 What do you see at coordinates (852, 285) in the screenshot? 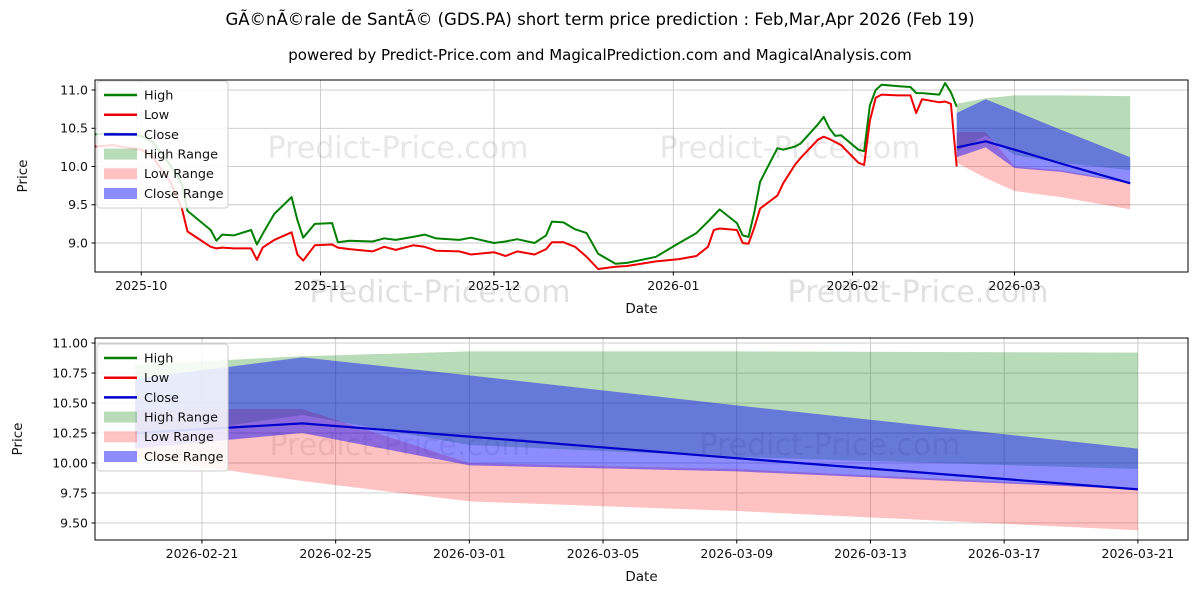
I see `x-tick-label: 2026-02` at bounding box center [852, 285].